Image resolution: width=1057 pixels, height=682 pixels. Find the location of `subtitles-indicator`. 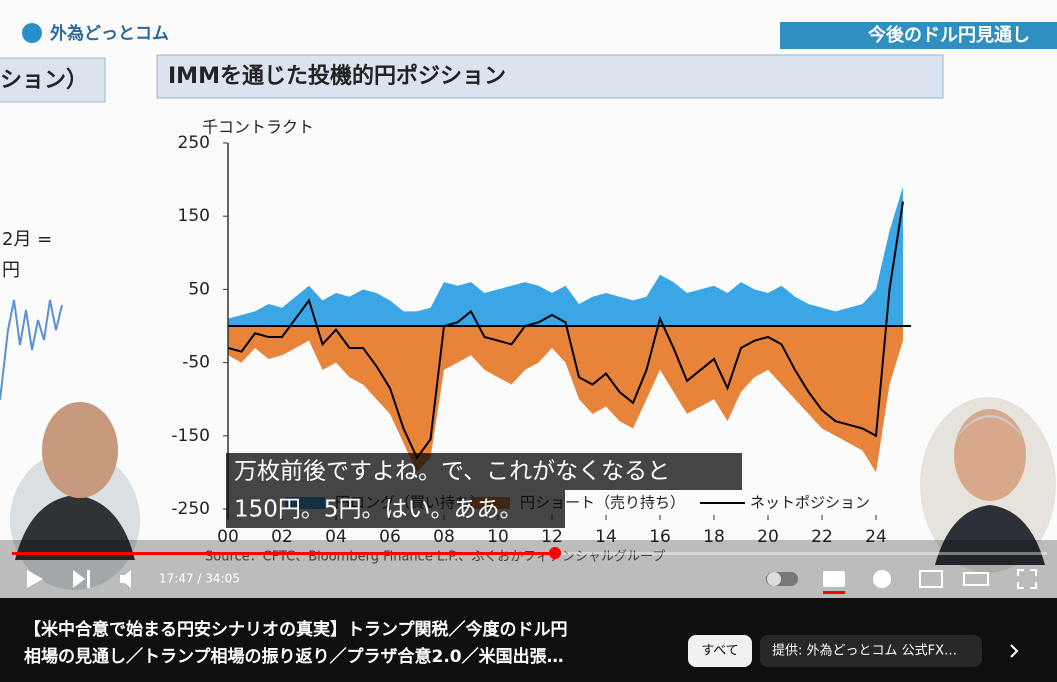

subtitles-indicator is located at coordinates (834, 592).